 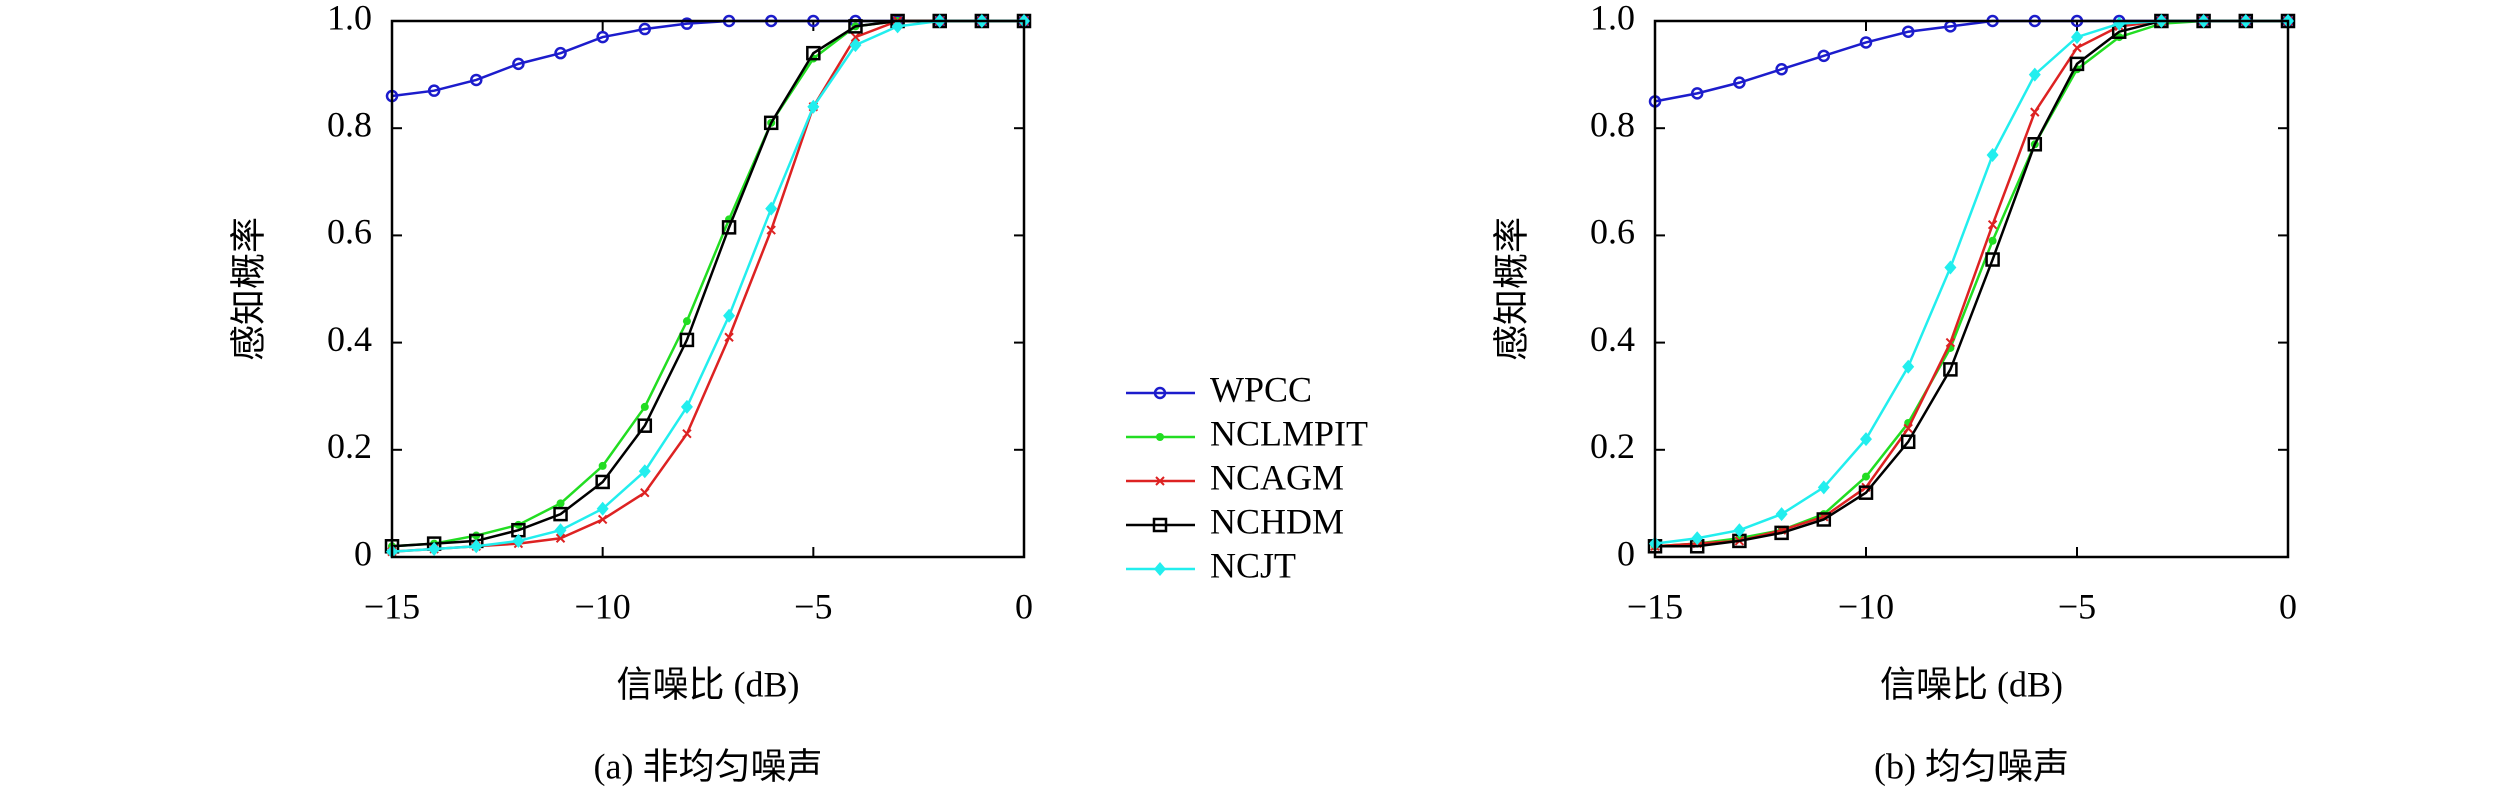 I want to click on caption: (a) 非均匀噪声, so click(x=708, y=766).